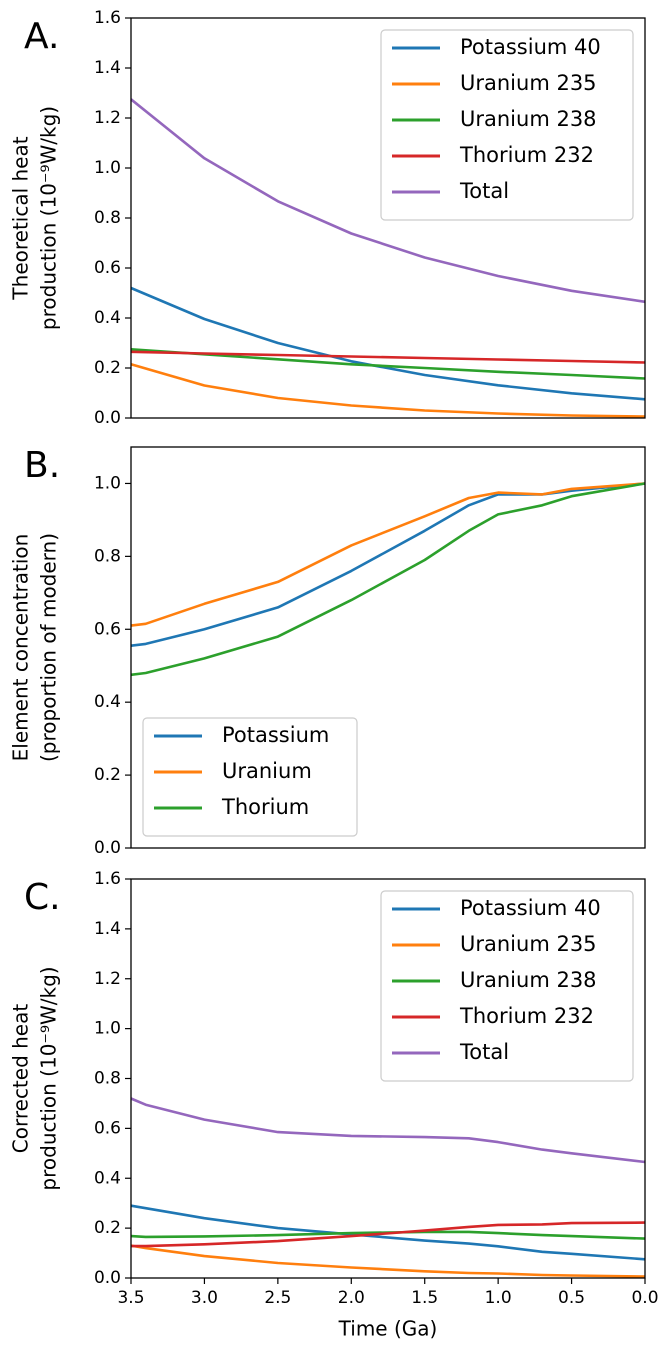 This screenshot has width=662, height=1352. I want to click on x-tick-label: 3.0, so click(204, 1298).